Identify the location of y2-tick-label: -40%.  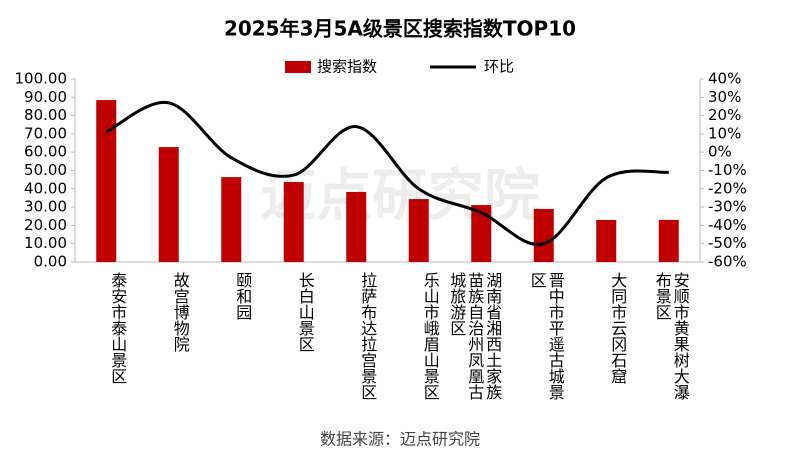
(727, 225).